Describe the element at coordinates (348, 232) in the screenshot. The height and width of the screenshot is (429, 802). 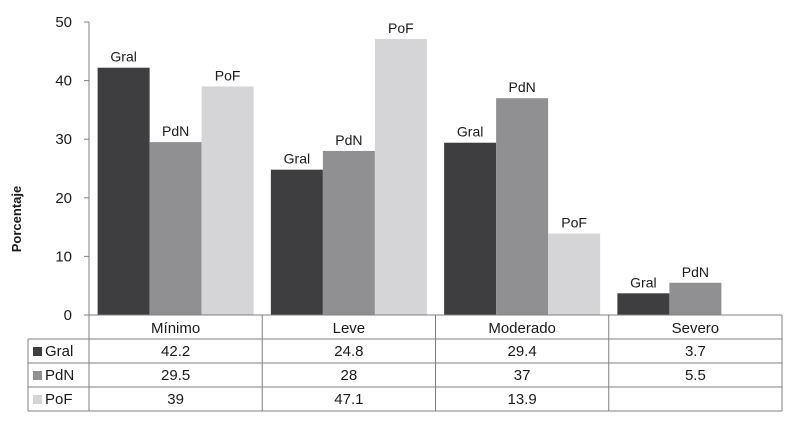
I see `bar-pdn-leve` at that location.